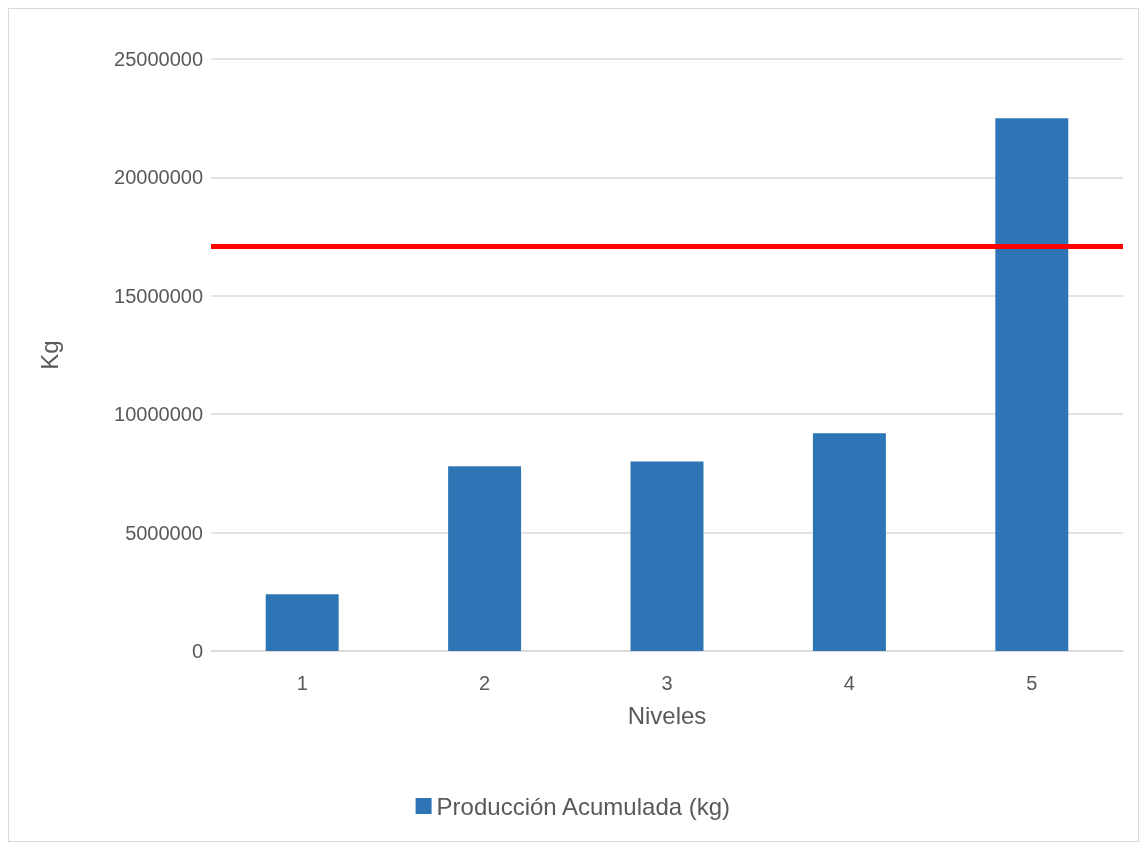 This screenshot has height=850, width=1147. What do you see at coordinates (849, 683) in the screenshot?
I see `x-tick-label: 4` at bounding box center [849, 683].